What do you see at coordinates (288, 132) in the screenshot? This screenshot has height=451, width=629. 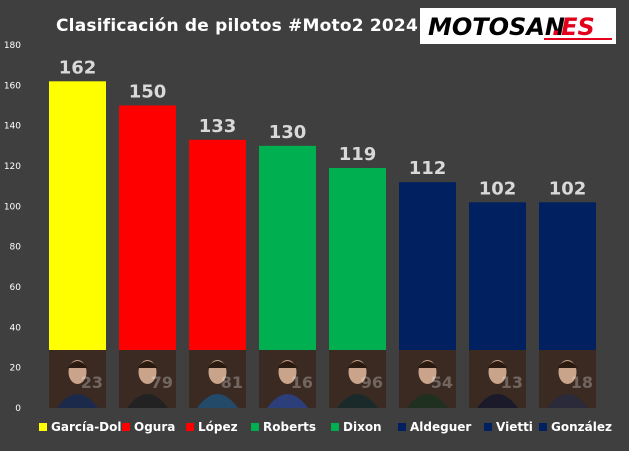 I see `data-label-4: 130` at bounding box center [288, 132].